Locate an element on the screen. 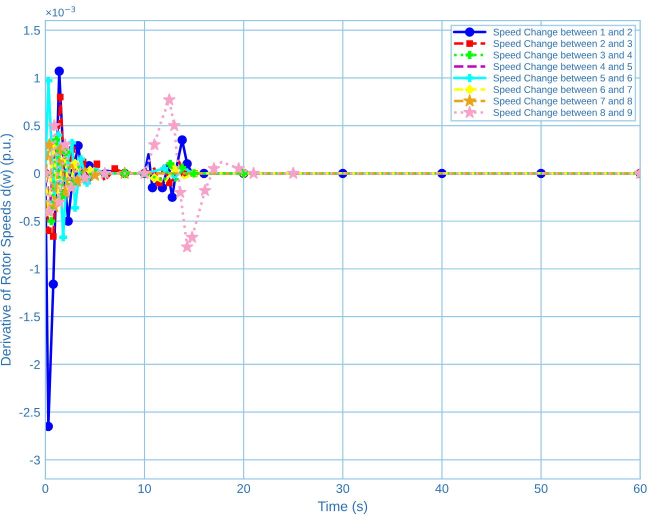  y-tick-label: -1 is located at coordinates (35, 269).